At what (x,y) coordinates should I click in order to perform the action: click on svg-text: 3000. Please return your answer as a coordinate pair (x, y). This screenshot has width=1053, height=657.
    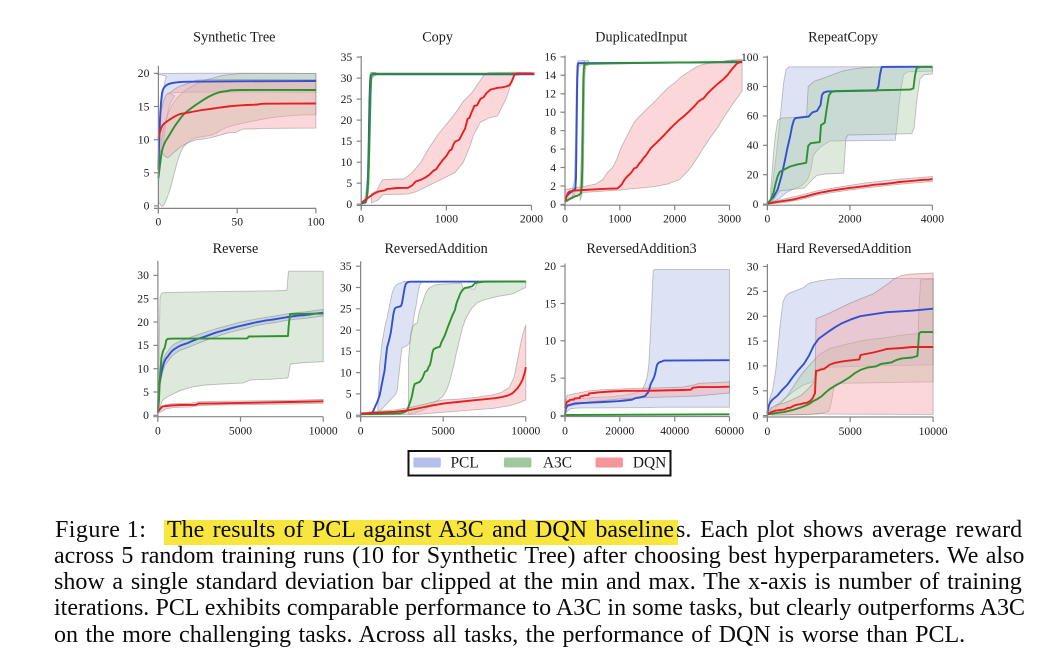
    Looking at the image, I should click on (729, 218).